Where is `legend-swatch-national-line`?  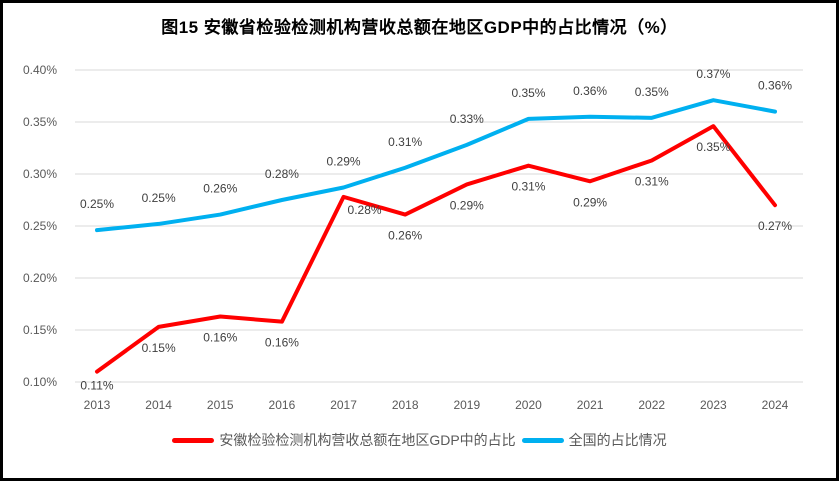 legend-swatch-national-line is located at coordinates (542, 440).